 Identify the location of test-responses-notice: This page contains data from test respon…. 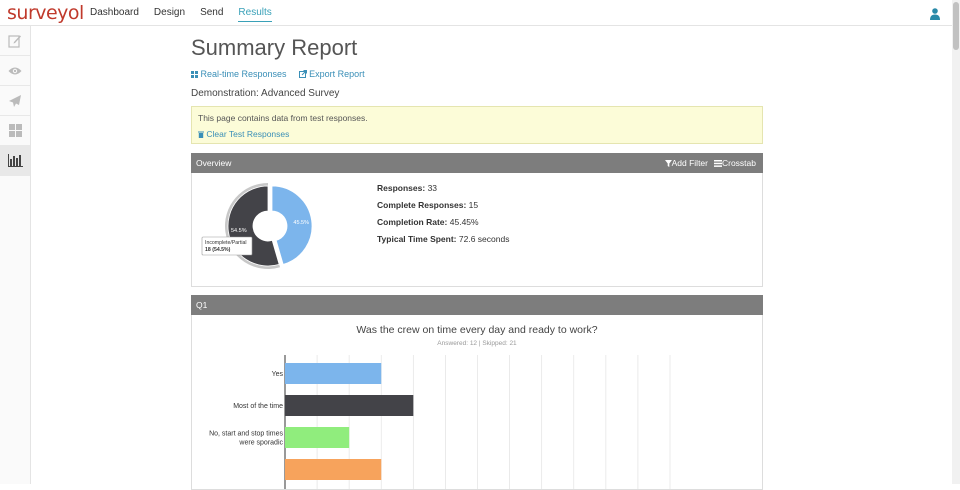
(477, 125).